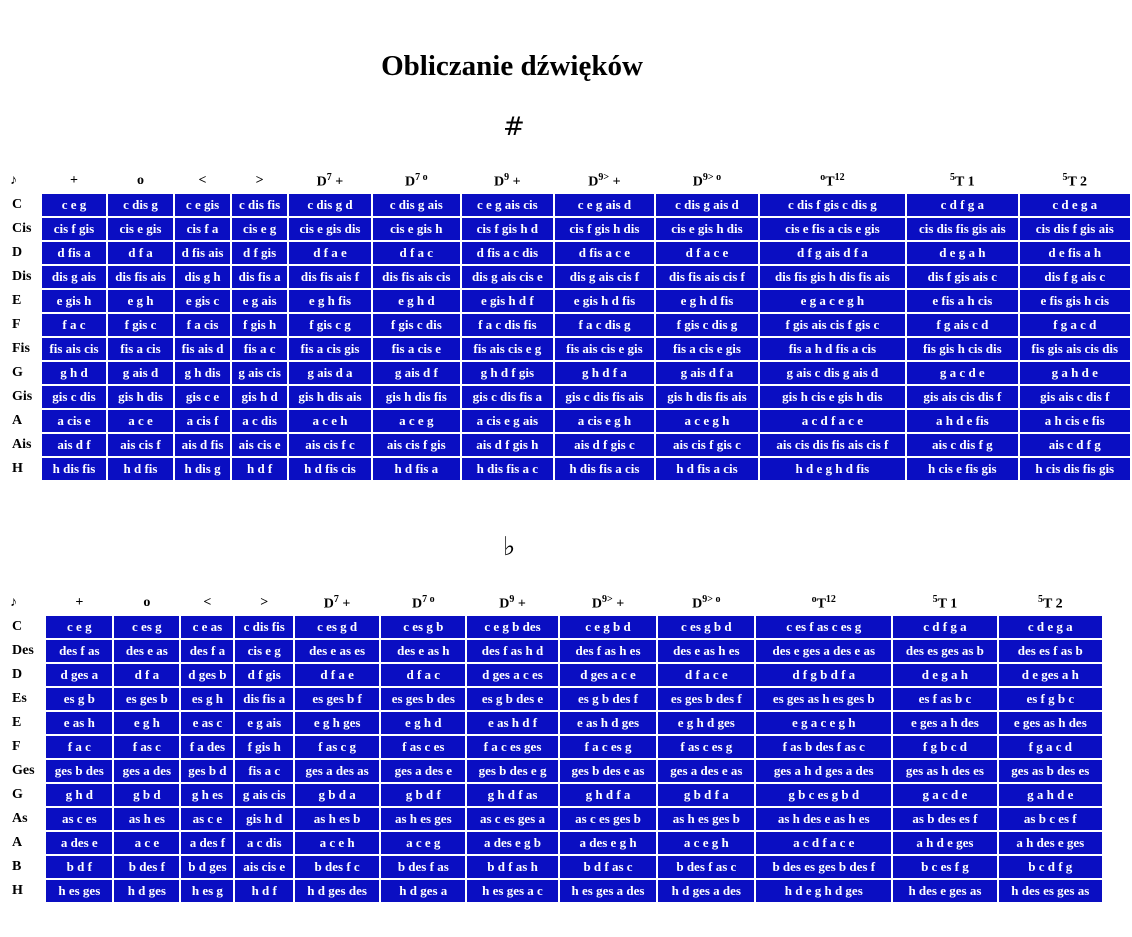  Describe the element at coordinates (608, 699) in the screenshot. I see `chord-cell: es g b des f` at that location.